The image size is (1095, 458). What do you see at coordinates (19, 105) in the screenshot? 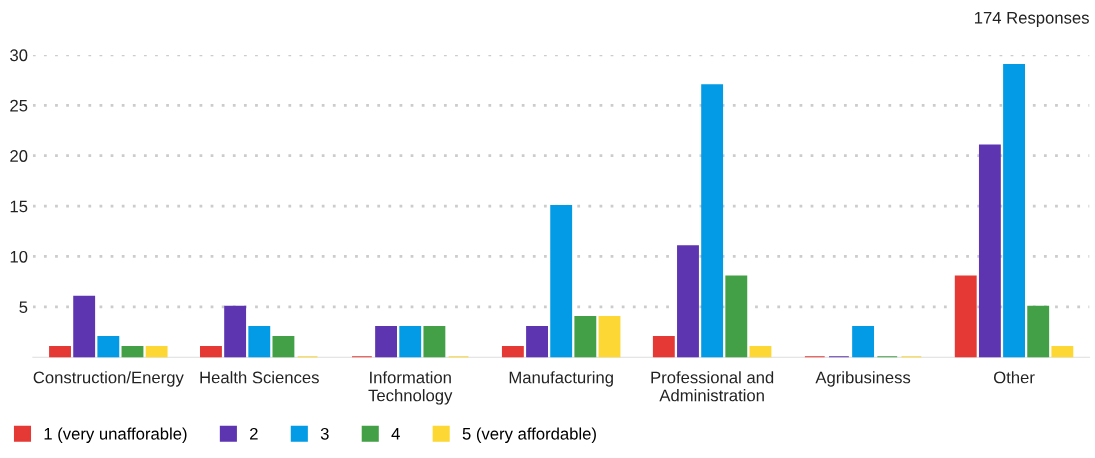
I see `y-tick-label: 25` at bounding box center [19, 105].